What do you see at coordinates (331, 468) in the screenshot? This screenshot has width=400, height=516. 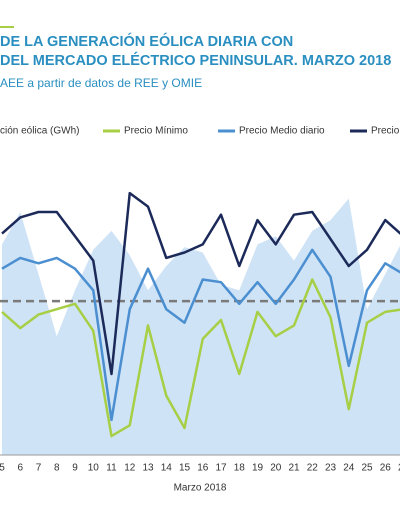 I see `x-tick-label: 23` at bounding box center [331, 468].